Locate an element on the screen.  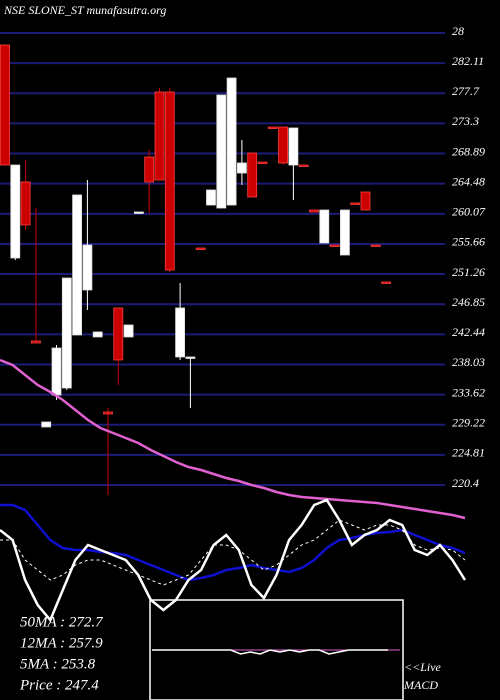
y-tick-label: 255.66 is located at coordinates (468, 242).